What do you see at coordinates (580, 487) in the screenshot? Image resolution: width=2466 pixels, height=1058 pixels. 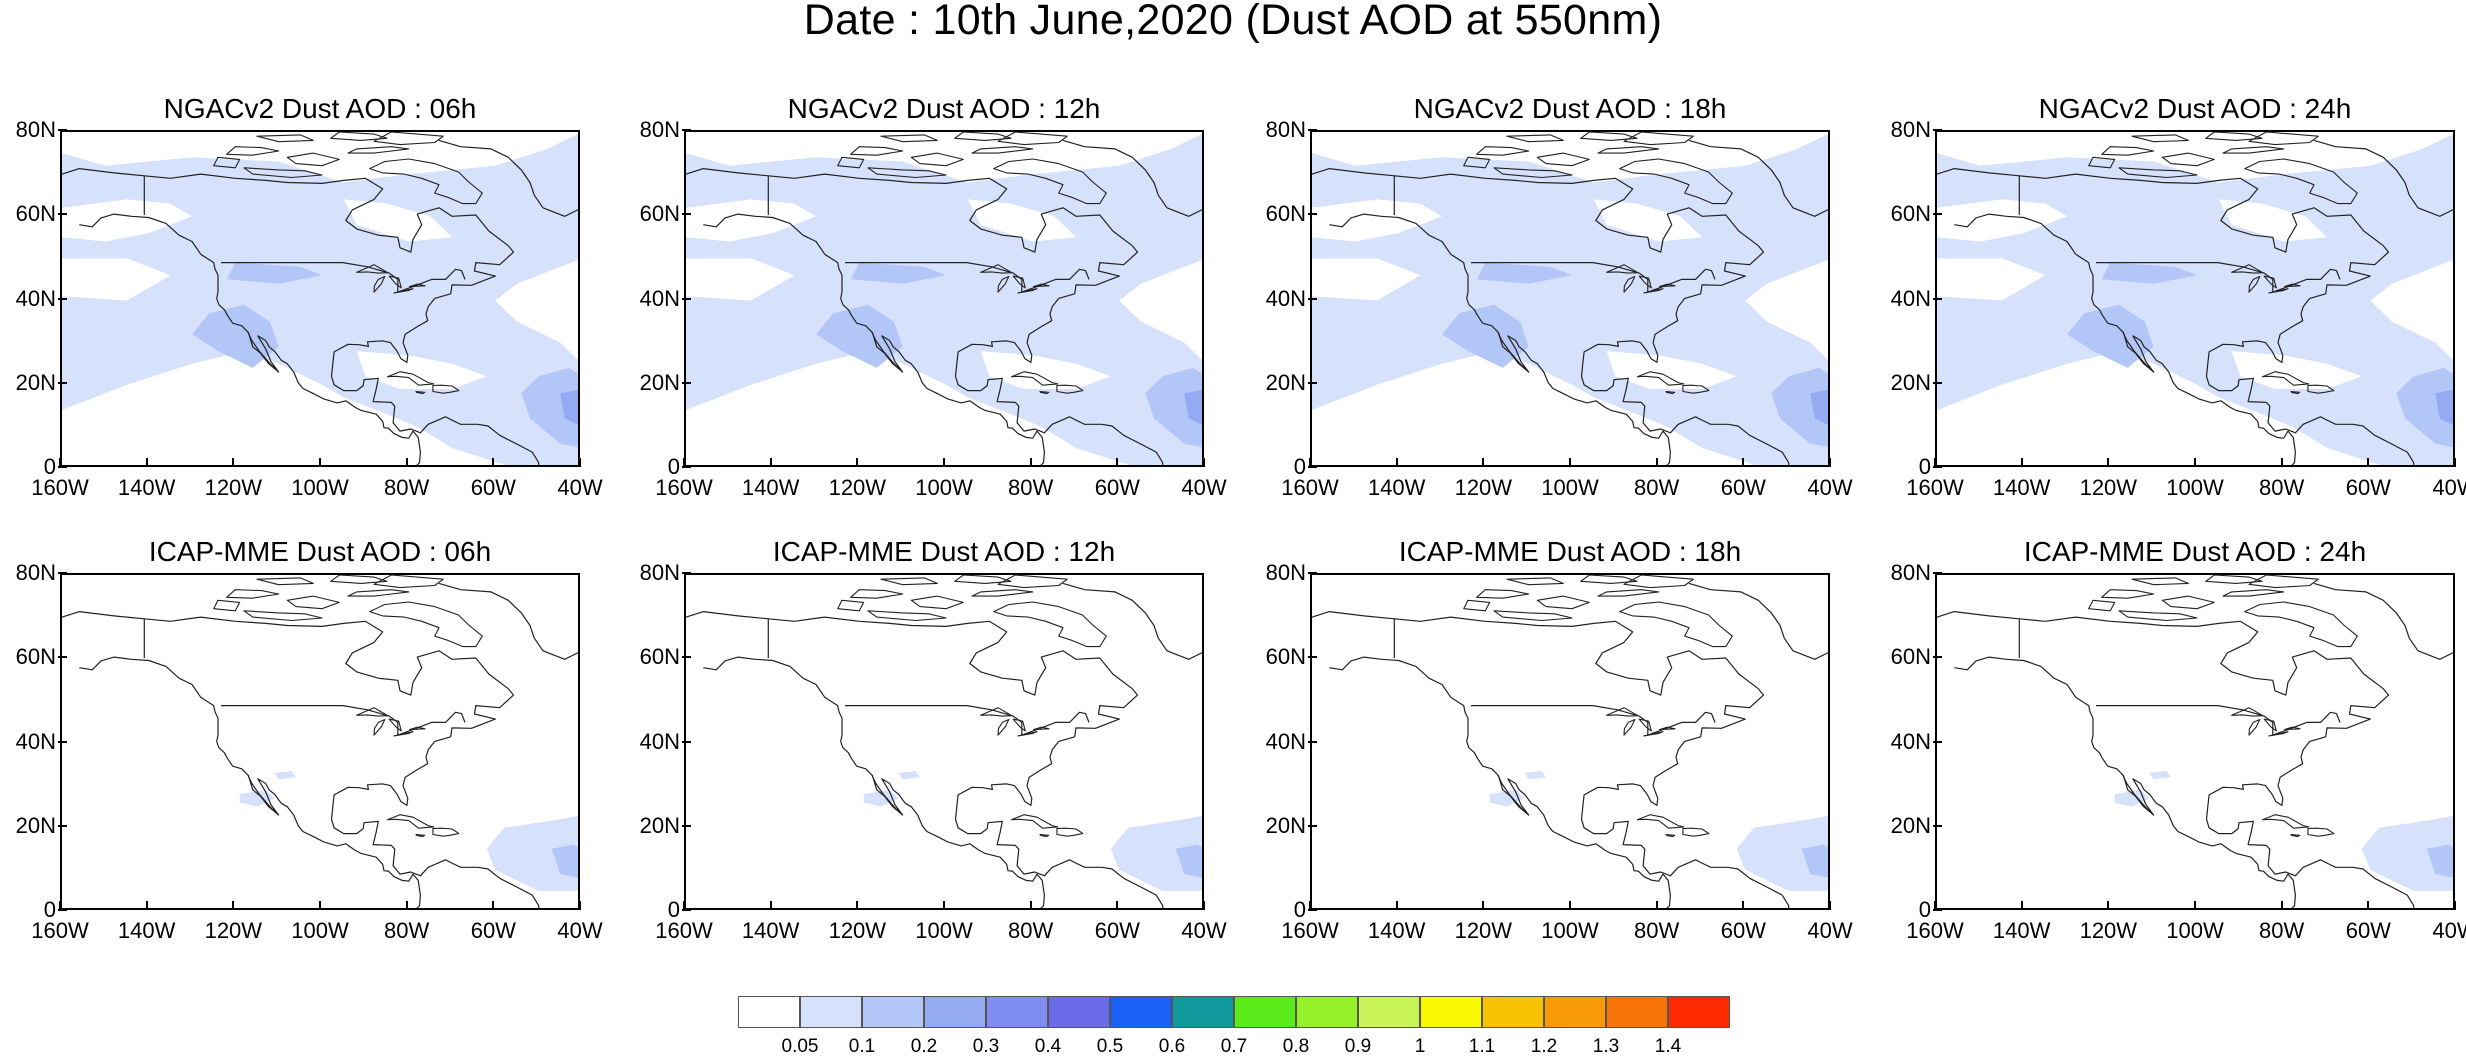 I see `longitude-tick-label: 40W` at bounding box center [580, 487].